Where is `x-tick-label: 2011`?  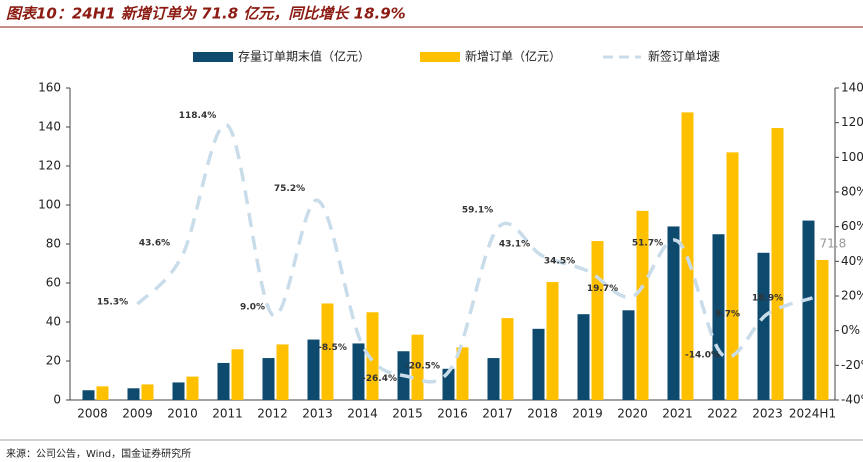 x-tick-label: 2011 is located at coordinates (227, 414).